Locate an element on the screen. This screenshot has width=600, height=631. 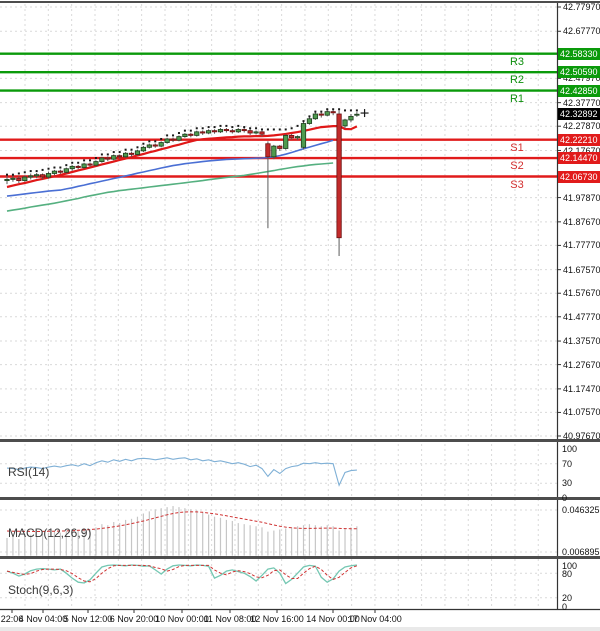
price-axis-tick: 41.17470 is located at coordinates (581, 388).